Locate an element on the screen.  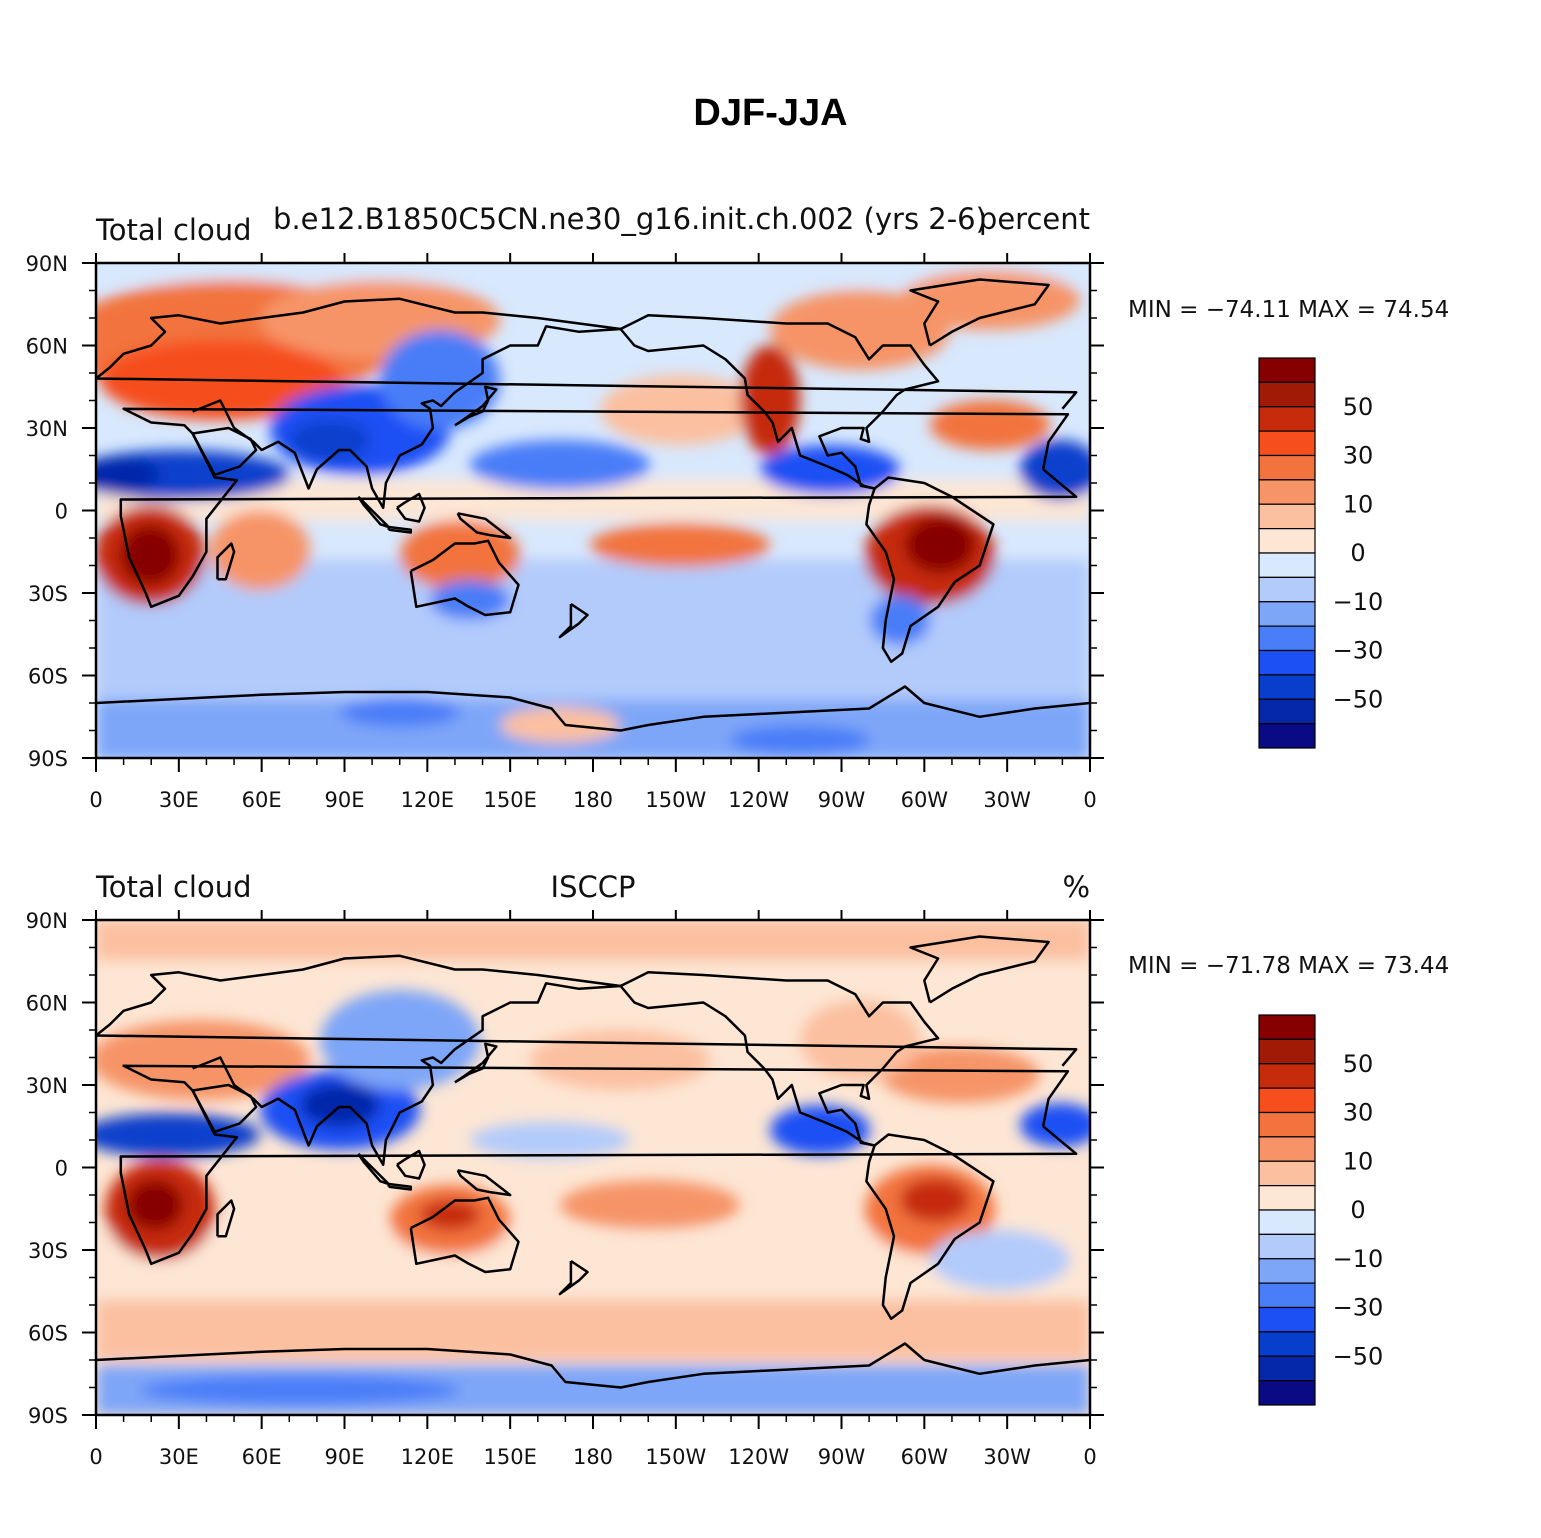
lon-label: 60E is located at coordinates (262, 800).